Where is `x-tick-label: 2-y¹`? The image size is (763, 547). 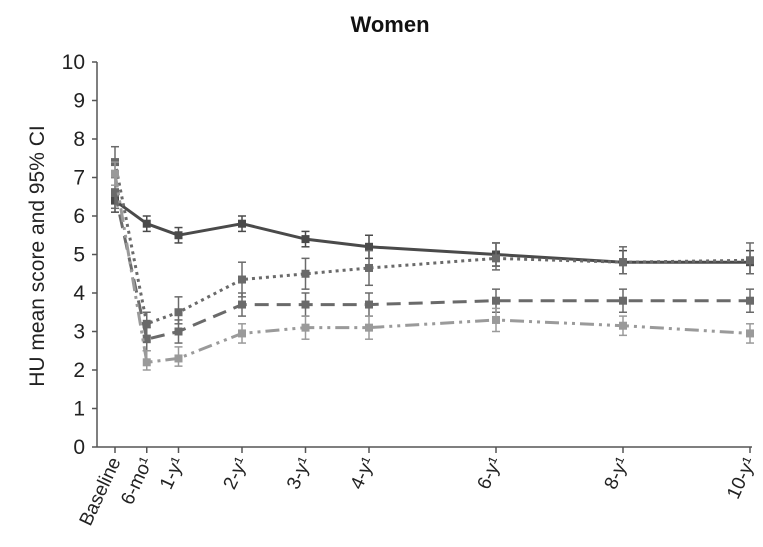
x-tick-label: 2-y¹ is located at coordinates (236, 473).